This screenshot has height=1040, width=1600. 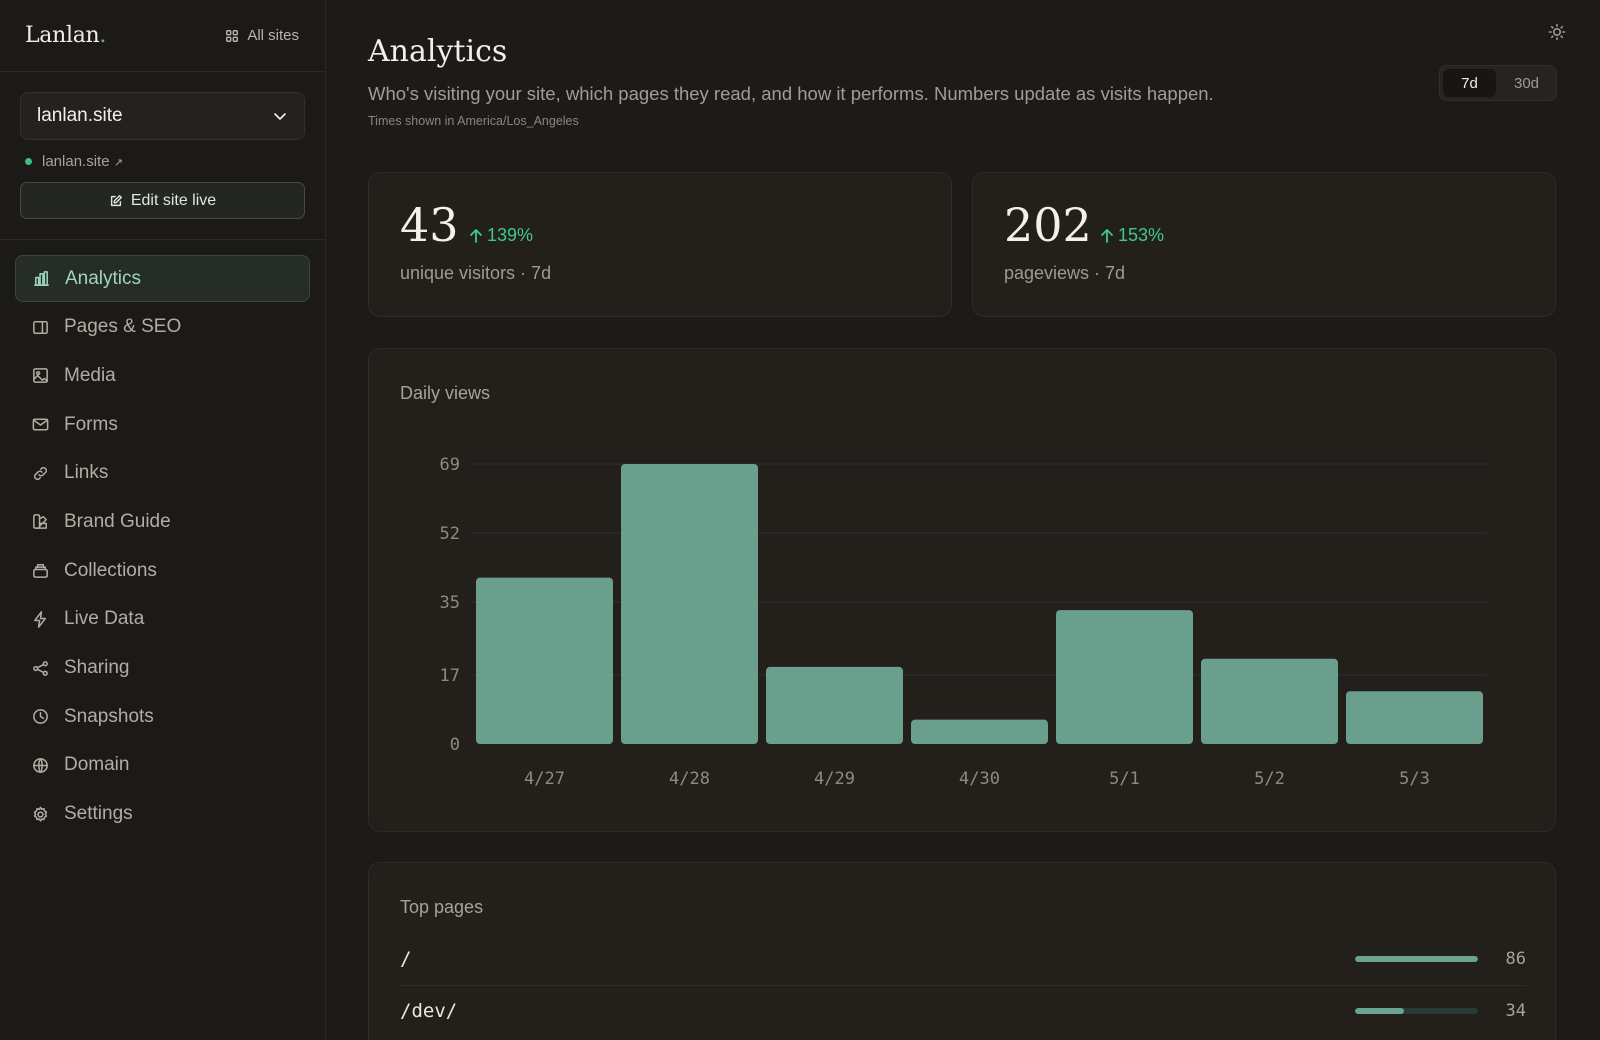 I want to click on sidebar-item-forms: Forms, so click(x=162, y=424).